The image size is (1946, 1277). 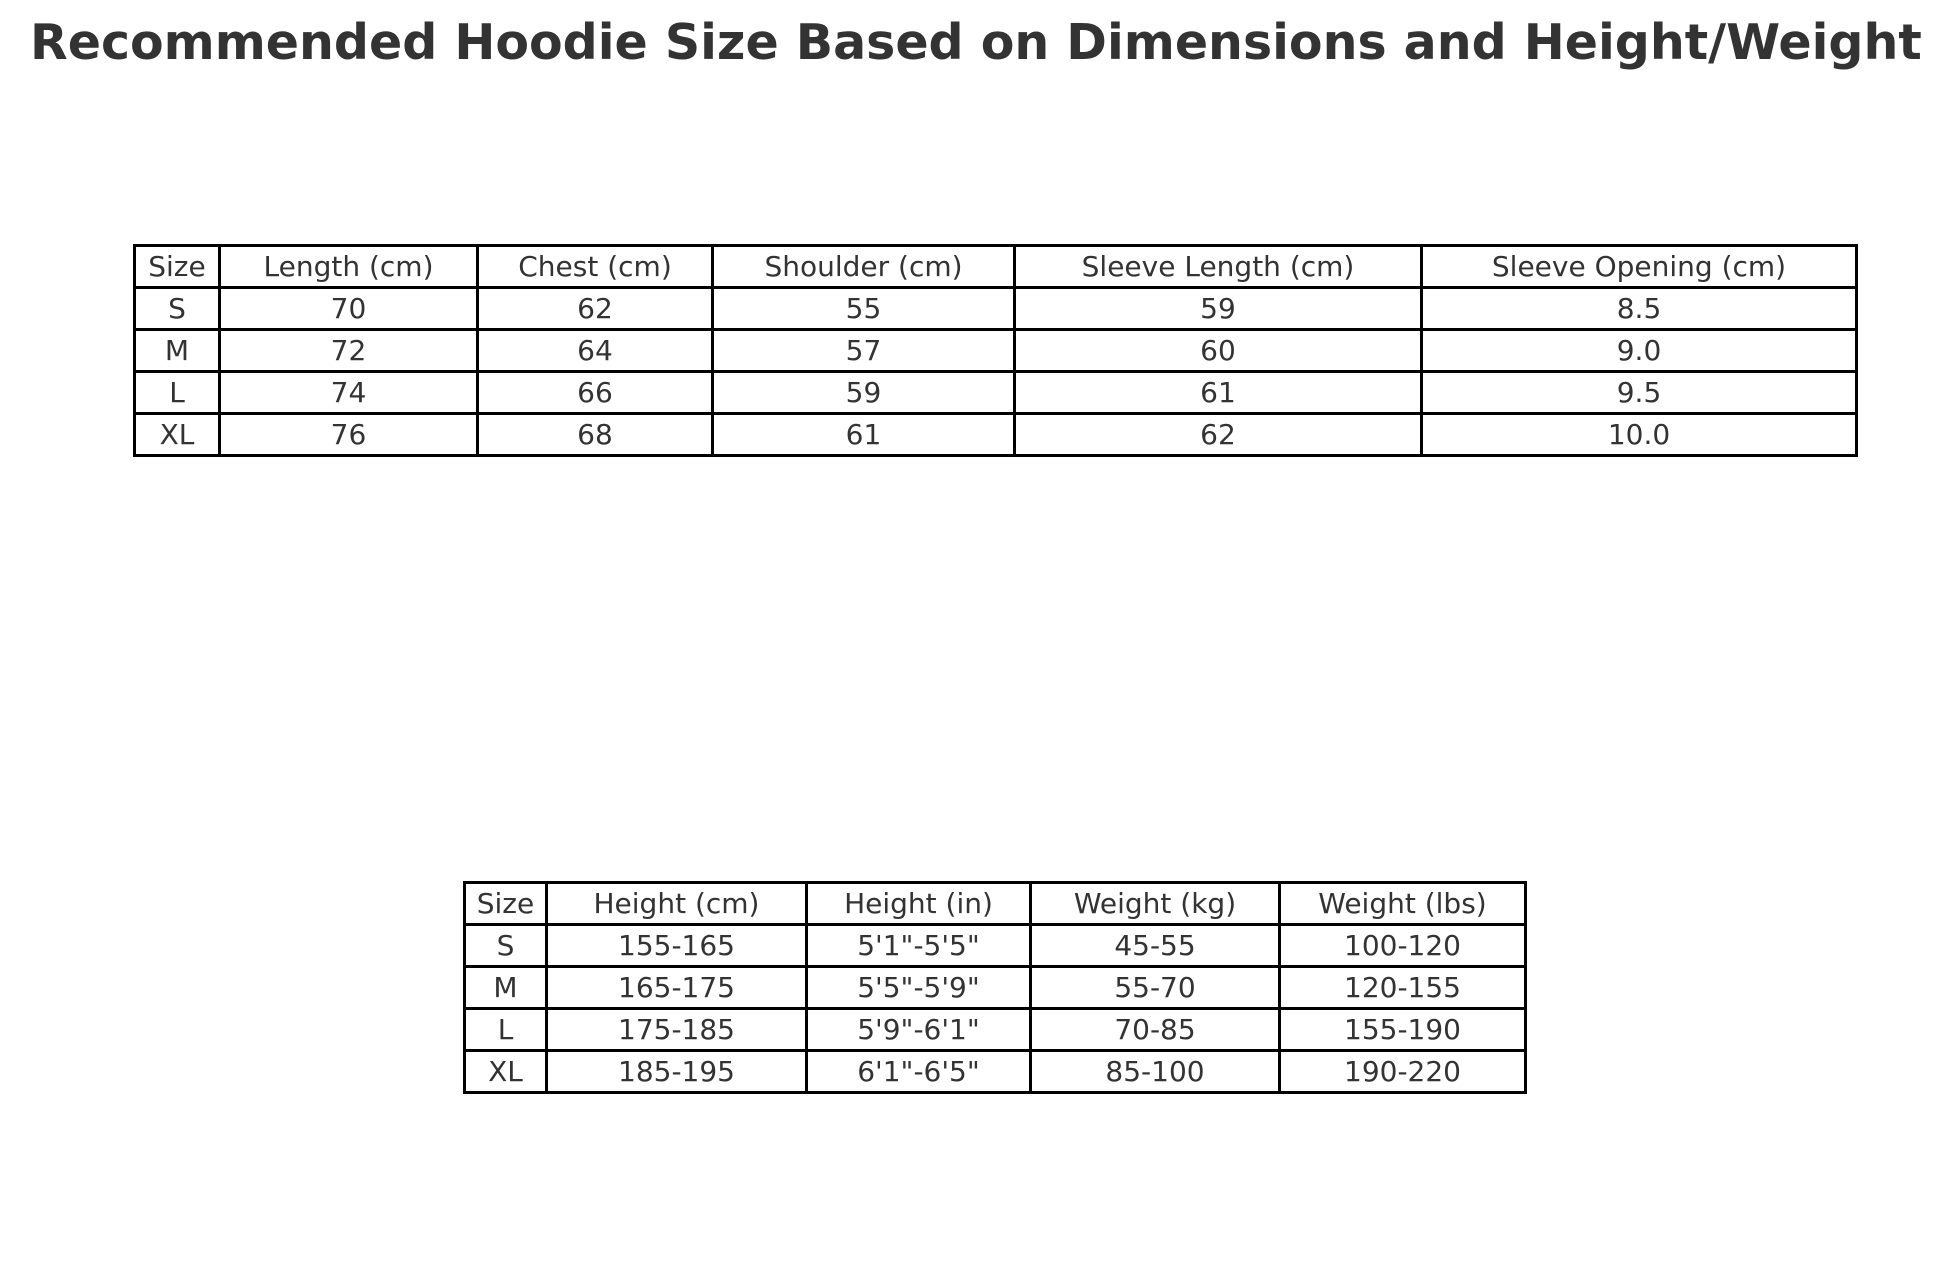 I want to click on table-cell: 55, so click(x=863, y=308).